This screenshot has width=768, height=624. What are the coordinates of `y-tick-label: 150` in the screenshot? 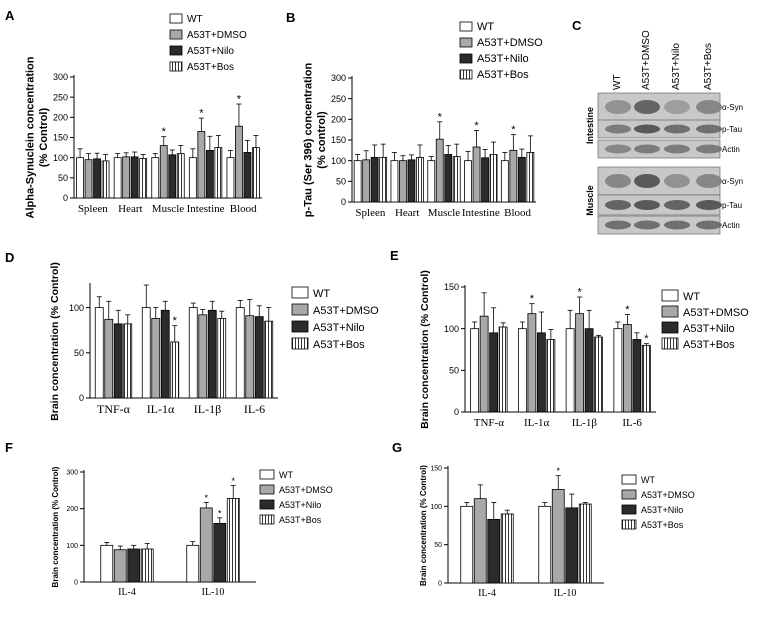 It's located at (338, 140).